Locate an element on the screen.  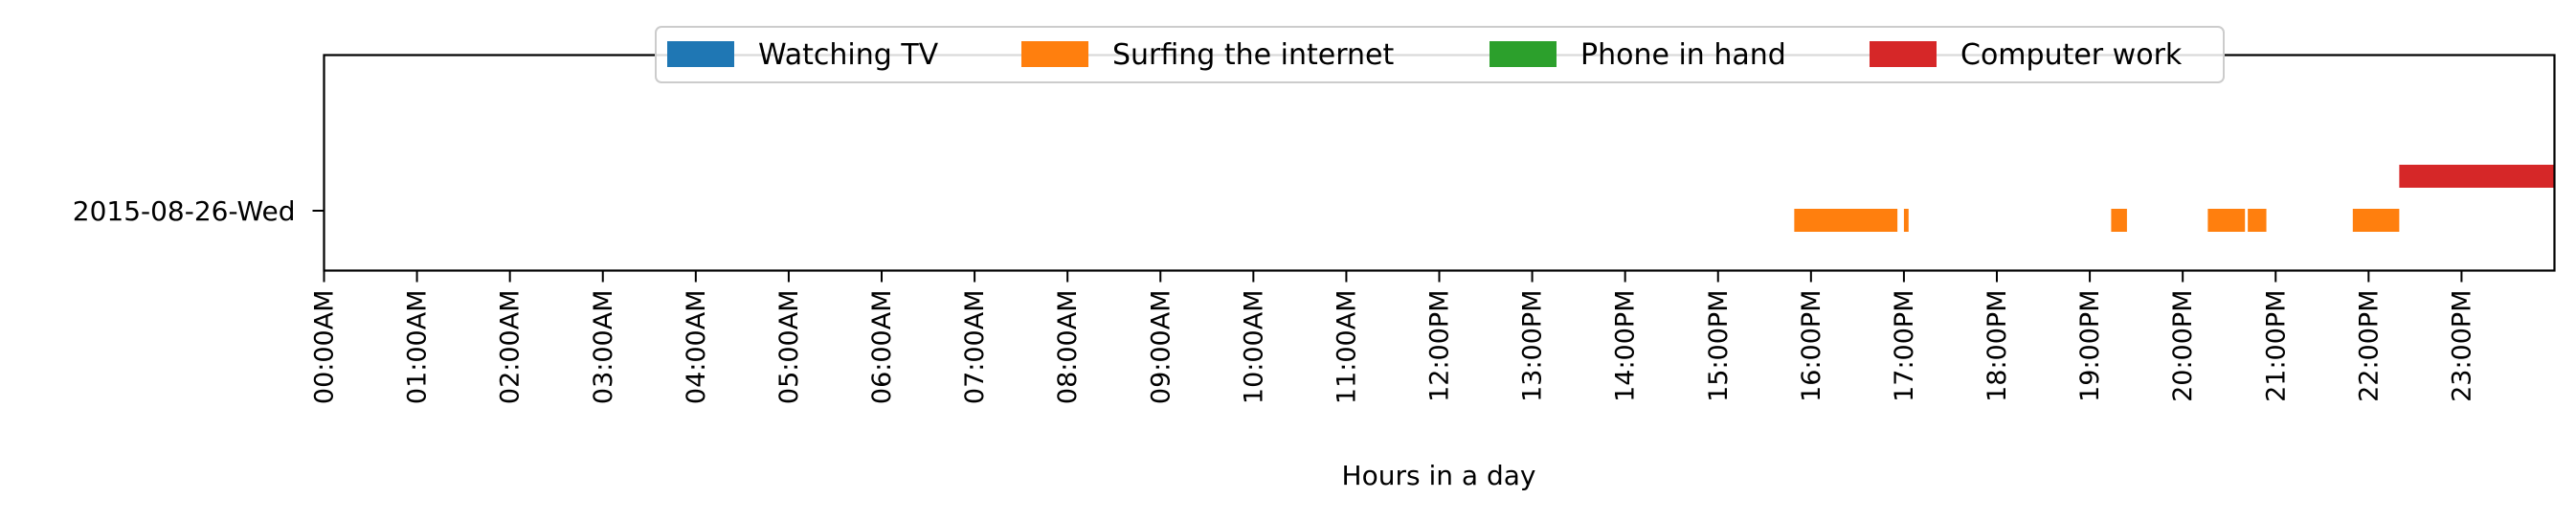
x-tick-label-14: 14:00PM is located at coordinates (1626, 346).